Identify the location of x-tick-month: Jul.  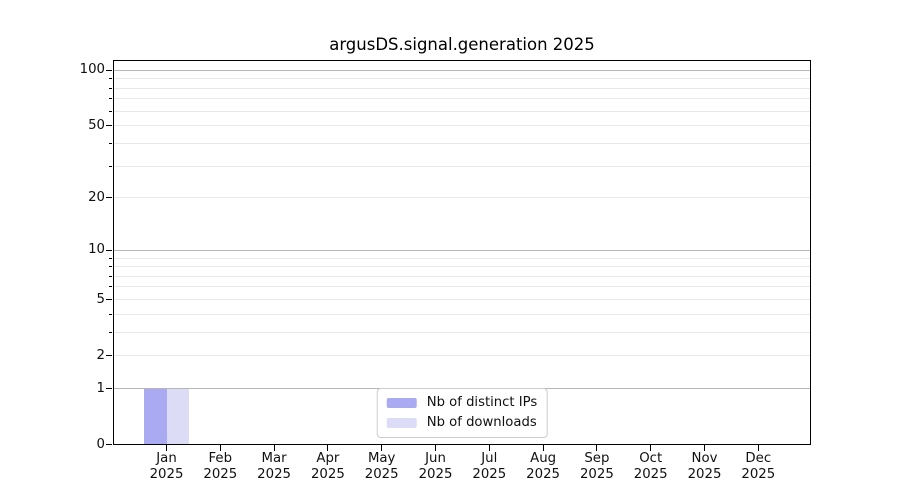
(489, 458).